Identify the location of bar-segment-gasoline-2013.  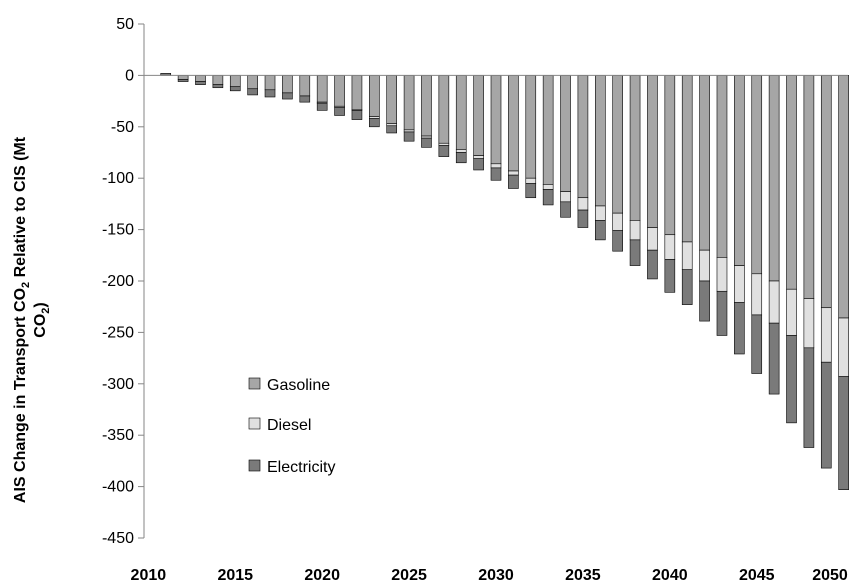
(200, 78).